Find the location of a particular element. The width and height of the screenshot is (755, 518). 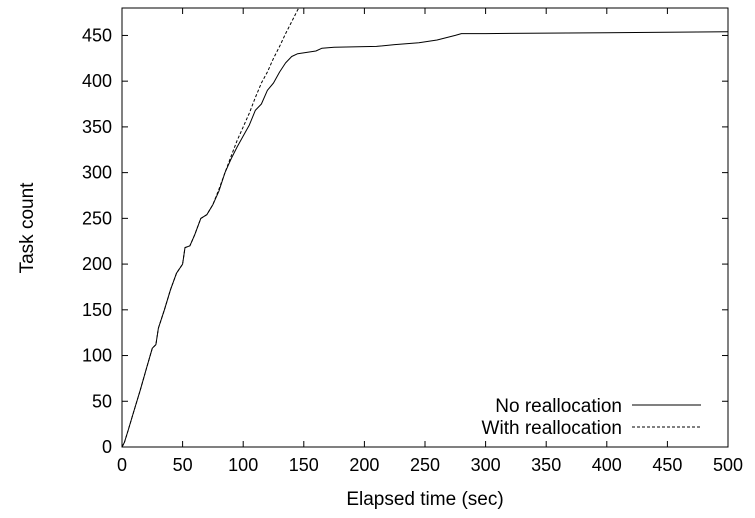

legend: No reallocation With reallocation is located at coordinates (591, 417).